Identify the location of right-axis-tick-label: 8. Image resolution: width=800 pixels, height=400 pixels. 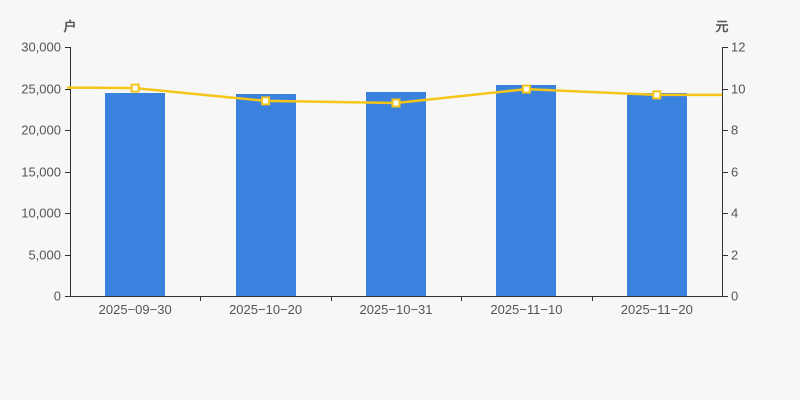
(735, 130).